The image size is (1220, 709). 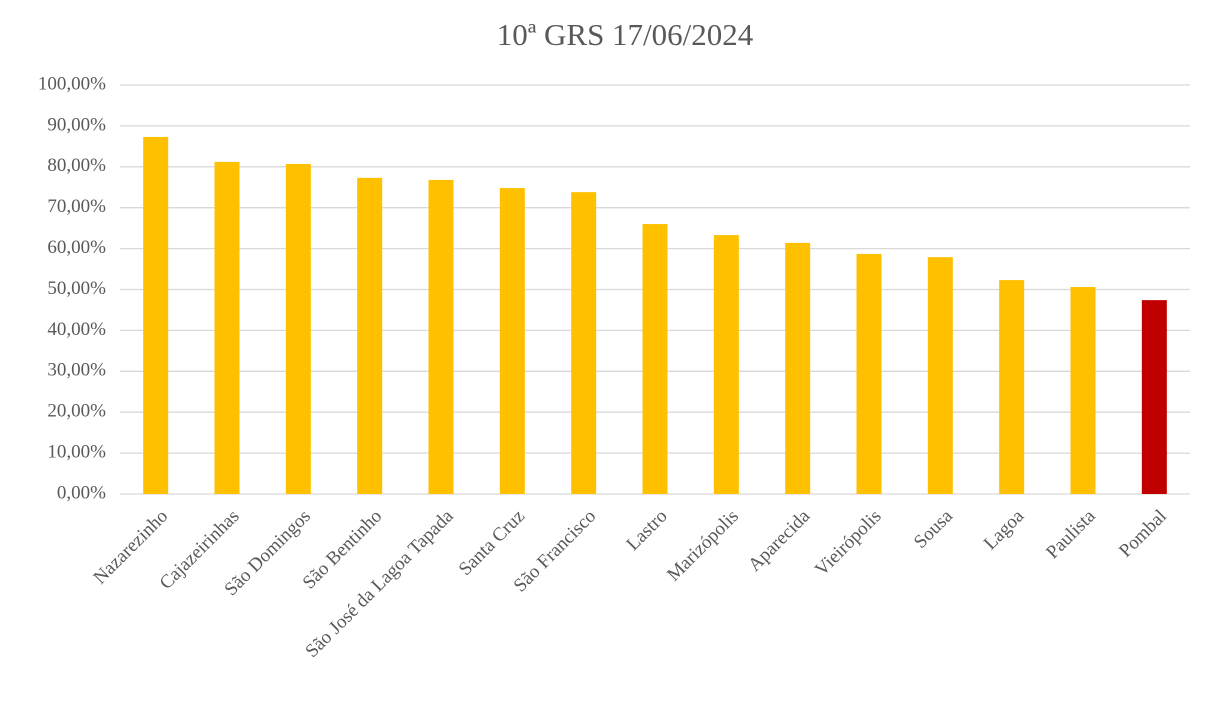 I want to click on y-tick-label: 50,00%, so click(x=76, y=288).